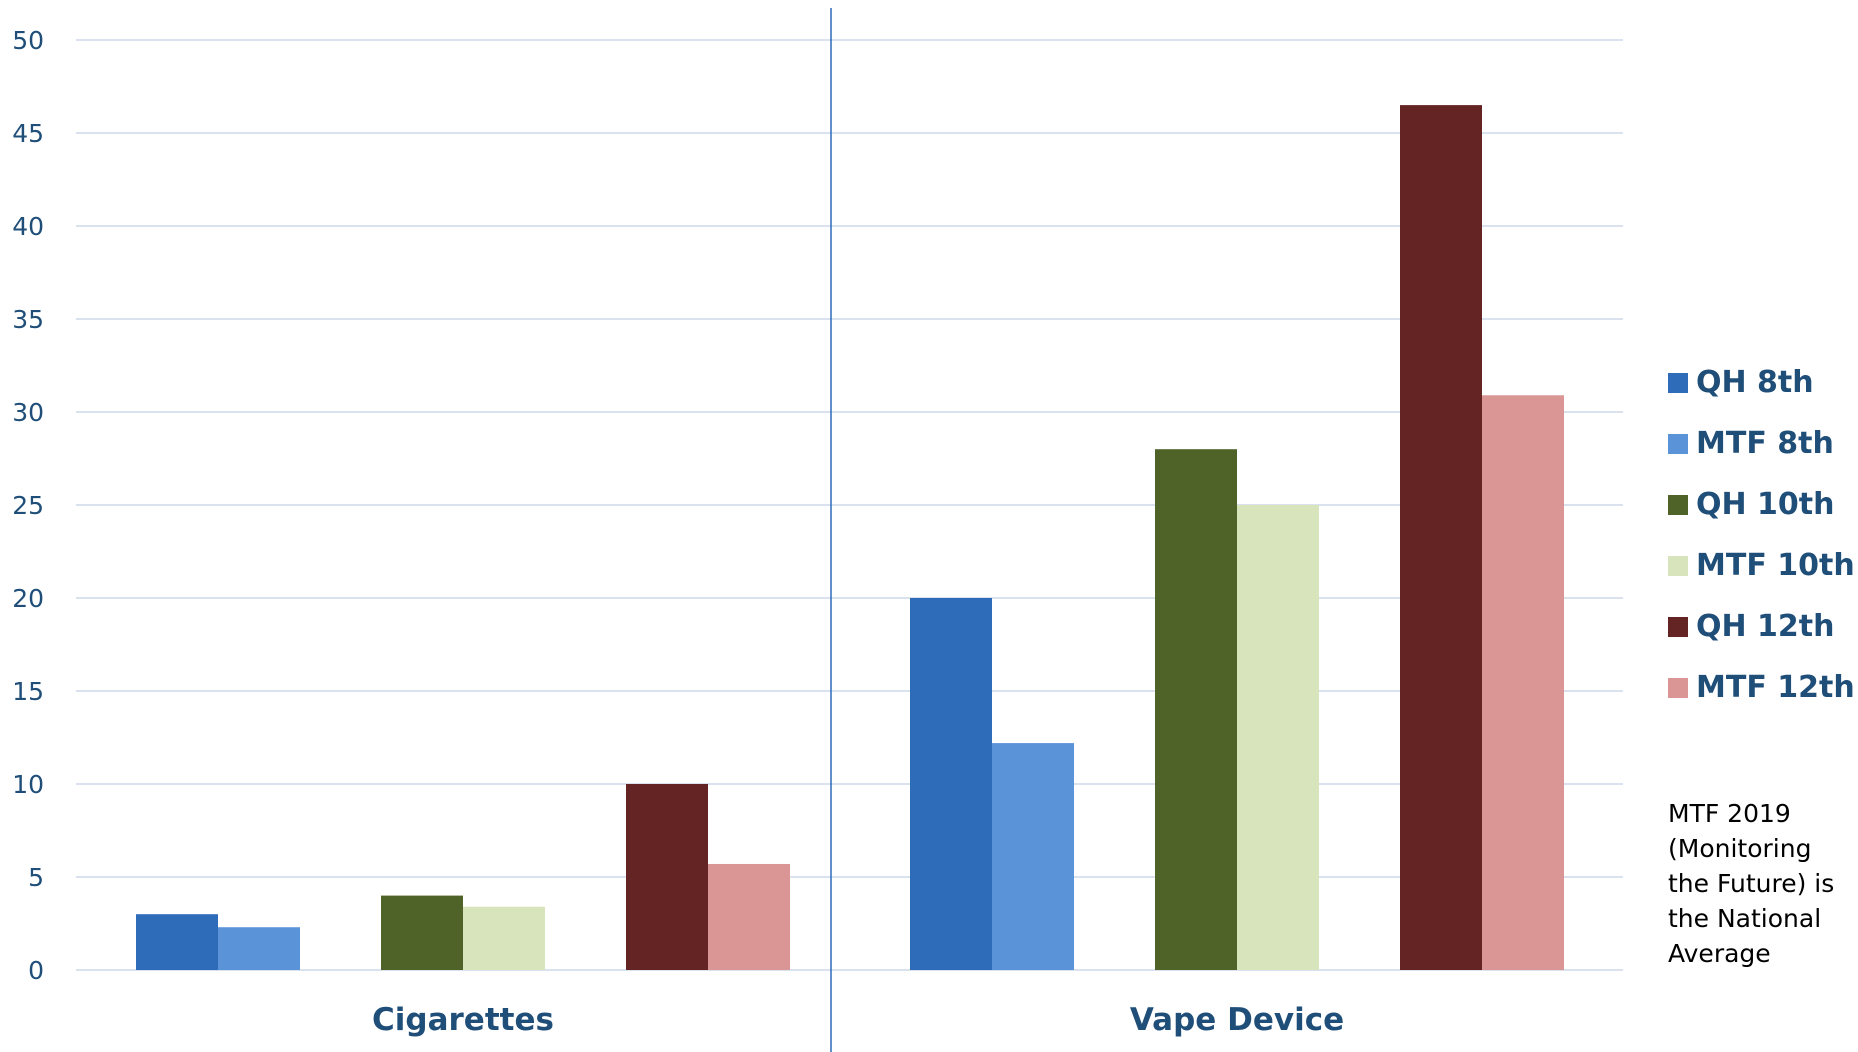  Describe the element at coordinates (28, 784) in the screenshot. I see `y-tick-label: 10` at that location.